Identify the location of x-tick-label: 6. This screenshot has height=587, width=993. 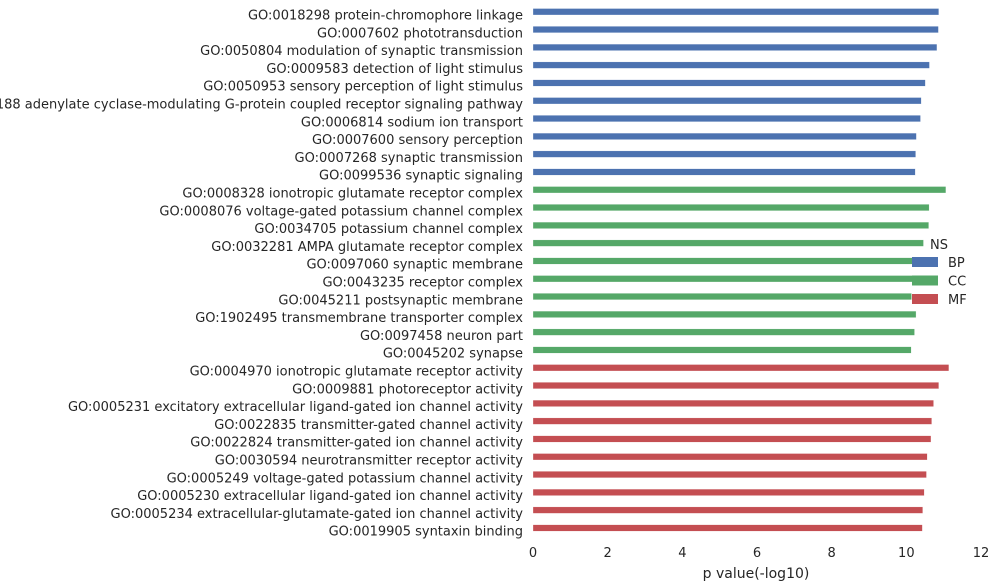
(757, 553).